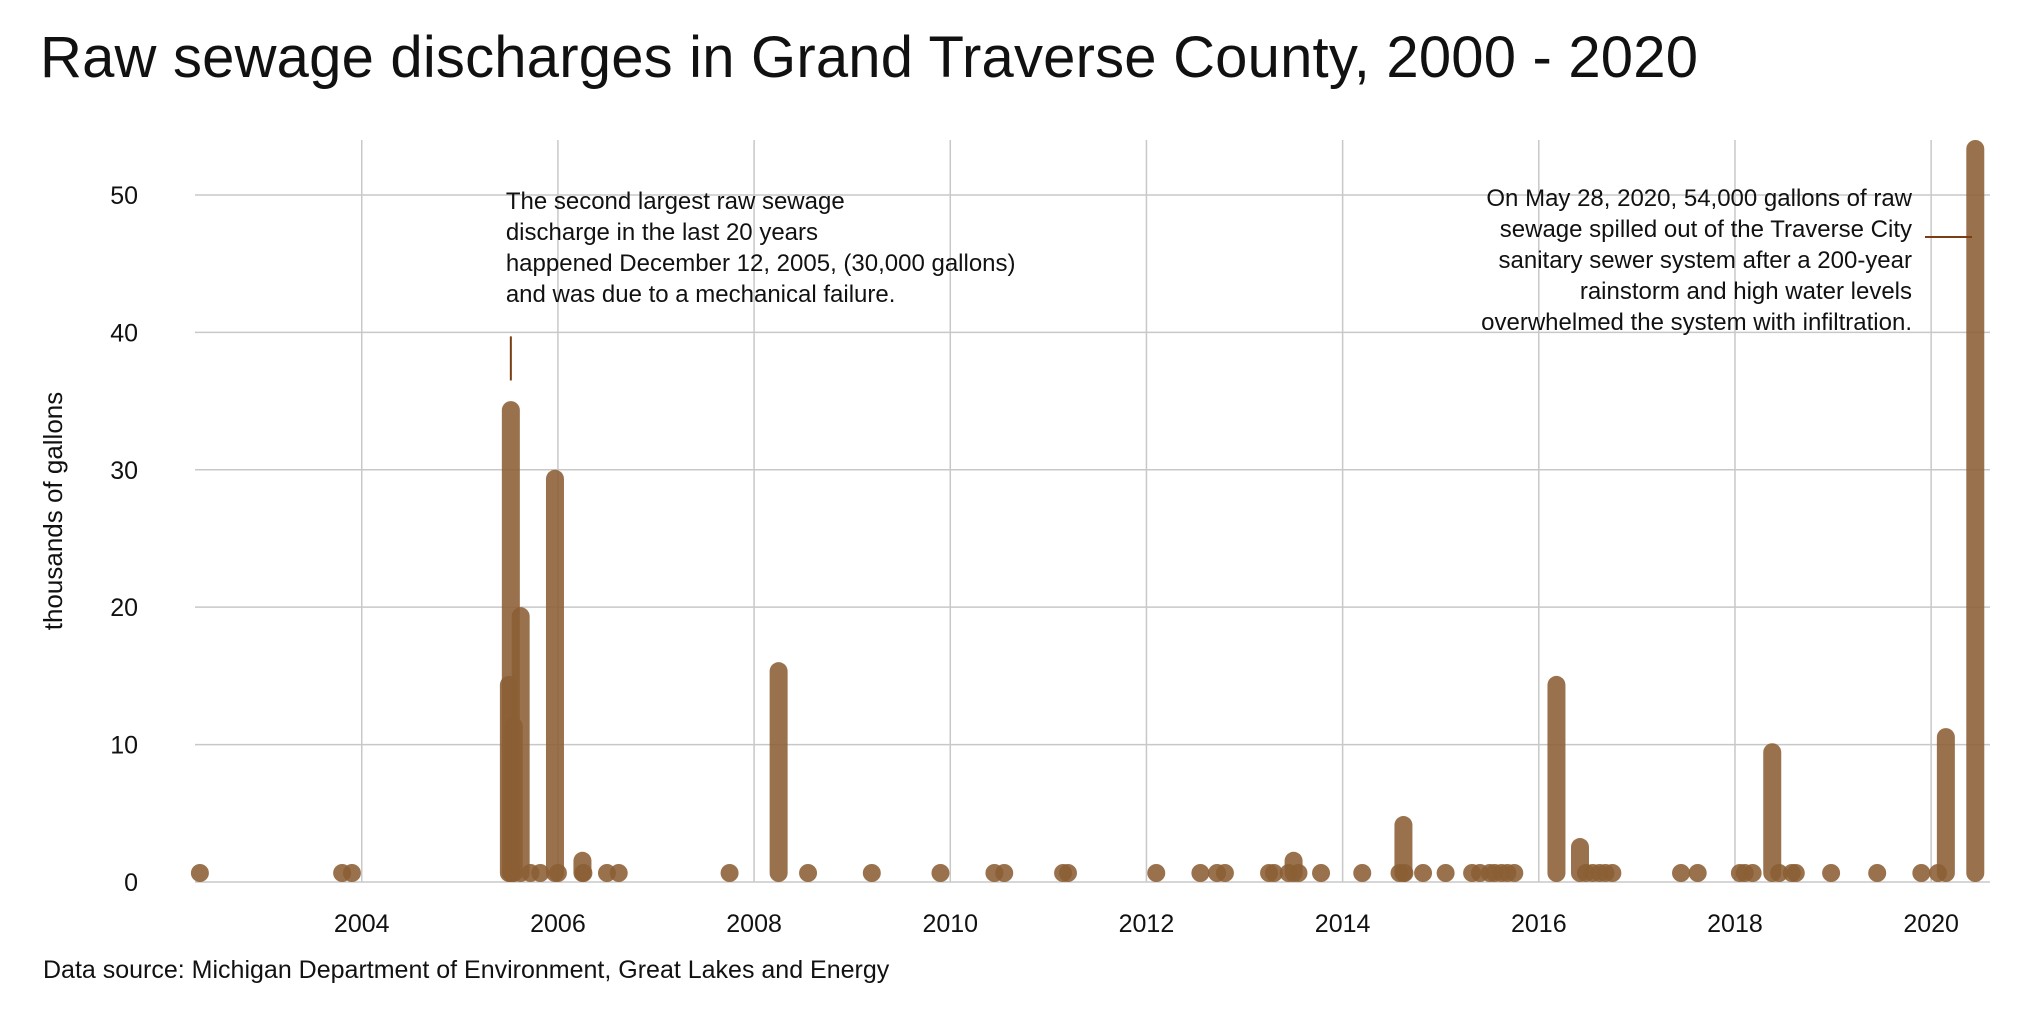  What do you see at coordinates (1699, 198) in the screenshot?
I see `annotation-2020-line: On May 28, 2020, 54,000 gallons of raw` at bounding box center [1699, 198].